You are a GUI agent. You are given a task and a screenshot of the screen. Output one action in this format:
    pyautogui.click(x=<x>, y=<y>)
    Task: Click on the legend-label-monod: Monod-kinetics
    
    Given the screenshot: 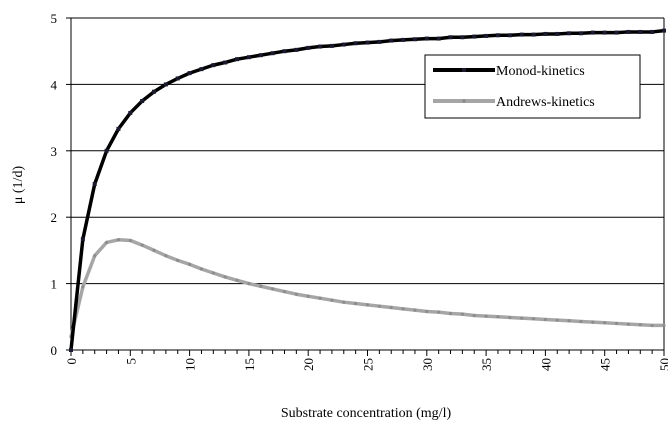 What is the action you would take?
    pyautogui.click(x=540, y=71)
    